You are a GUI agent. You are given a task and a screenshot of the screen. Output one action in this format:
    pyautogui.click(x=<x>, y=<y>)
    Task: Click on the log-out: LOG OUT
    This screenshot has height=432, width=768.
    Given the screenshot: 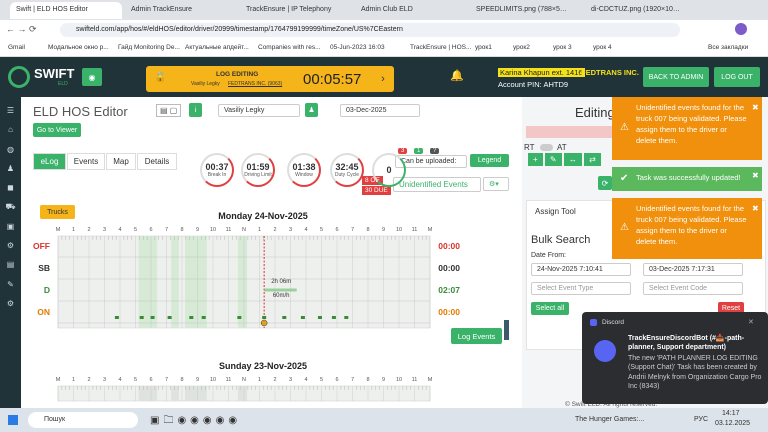 What is the action you would take?
    pyautogui.click(x=737, y=77)
    